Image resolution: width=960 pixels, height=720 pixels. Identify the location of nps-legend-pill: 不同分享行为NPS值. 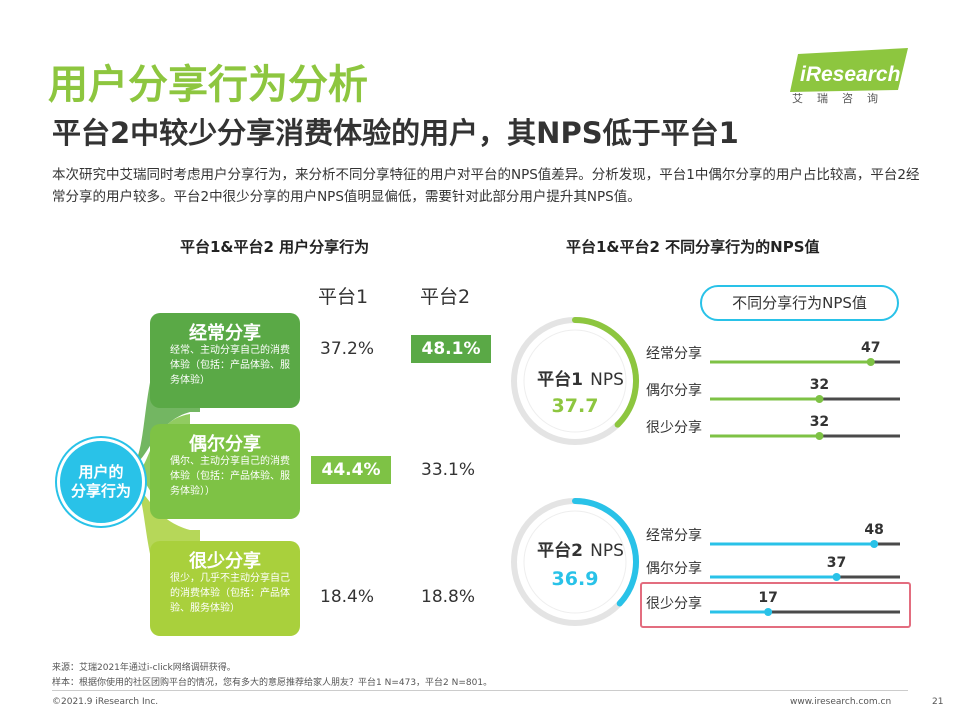
(799, 303).